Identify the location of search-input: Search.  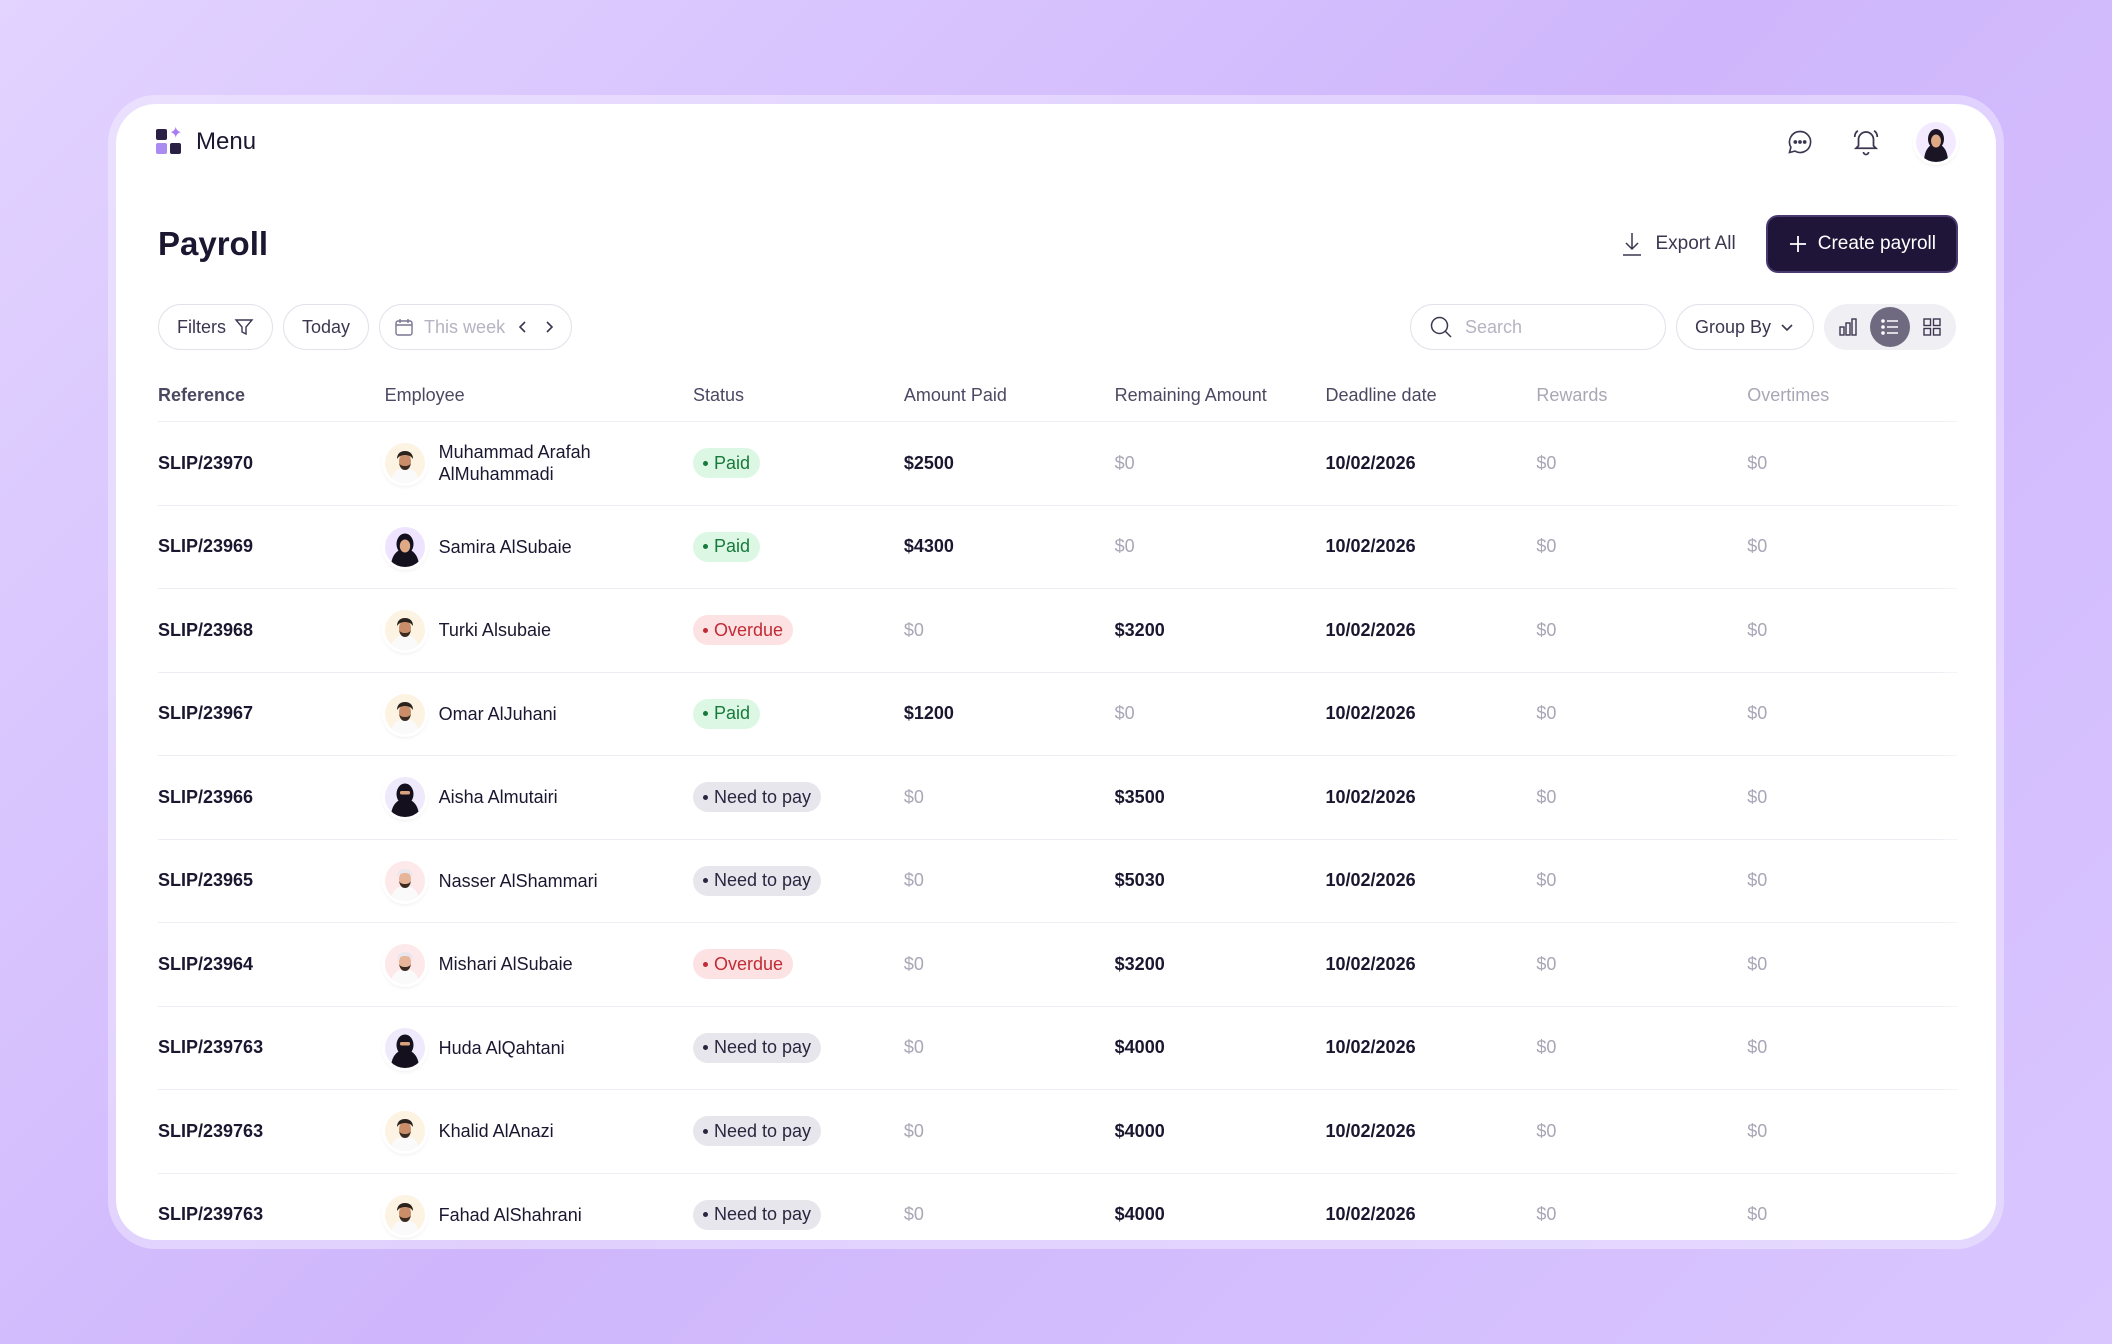
(1537, 327).